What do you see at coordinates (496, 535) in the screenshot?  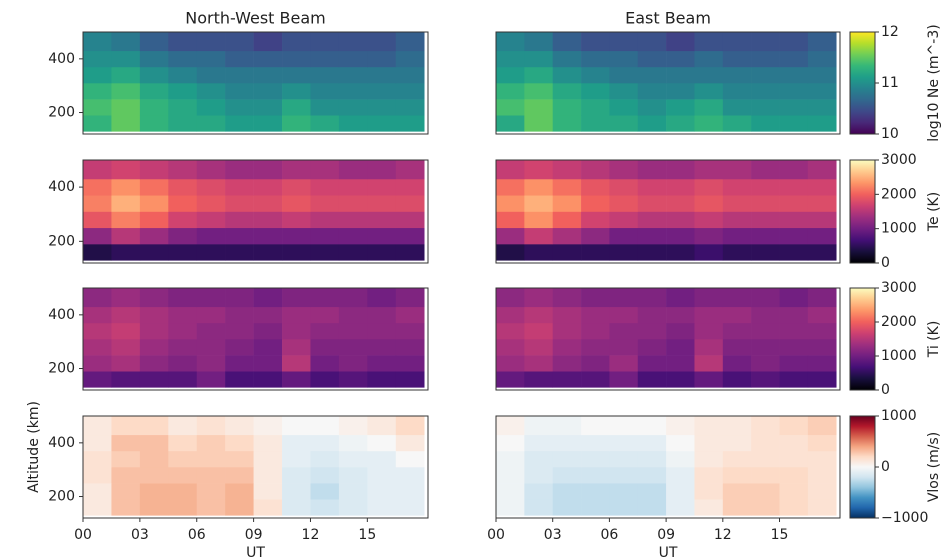 I see `x-tick-label: 00` at bounding box center [496, 535].